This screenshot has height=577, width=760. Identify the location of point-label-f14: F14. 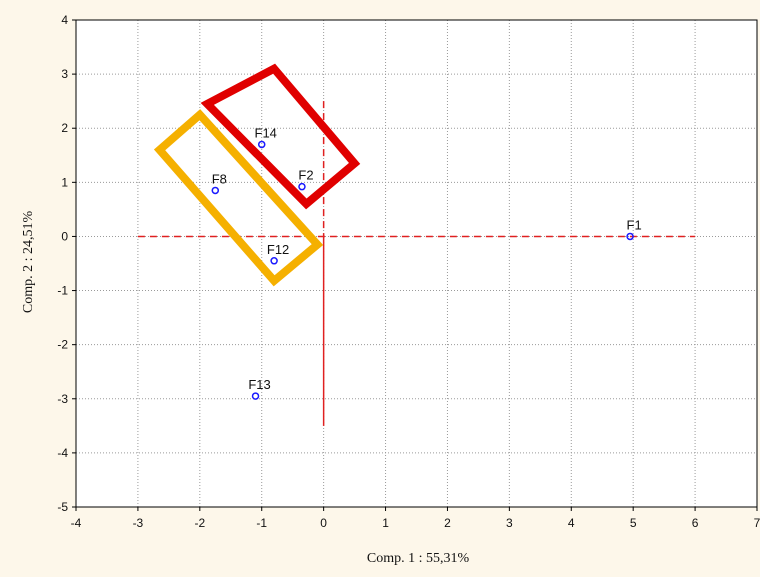
(266, 132).